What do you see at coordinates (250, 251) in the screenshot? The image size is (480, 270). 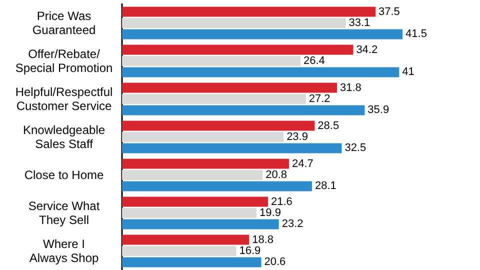 I see `data-label: 16.9` at bounding box center [250, 251].